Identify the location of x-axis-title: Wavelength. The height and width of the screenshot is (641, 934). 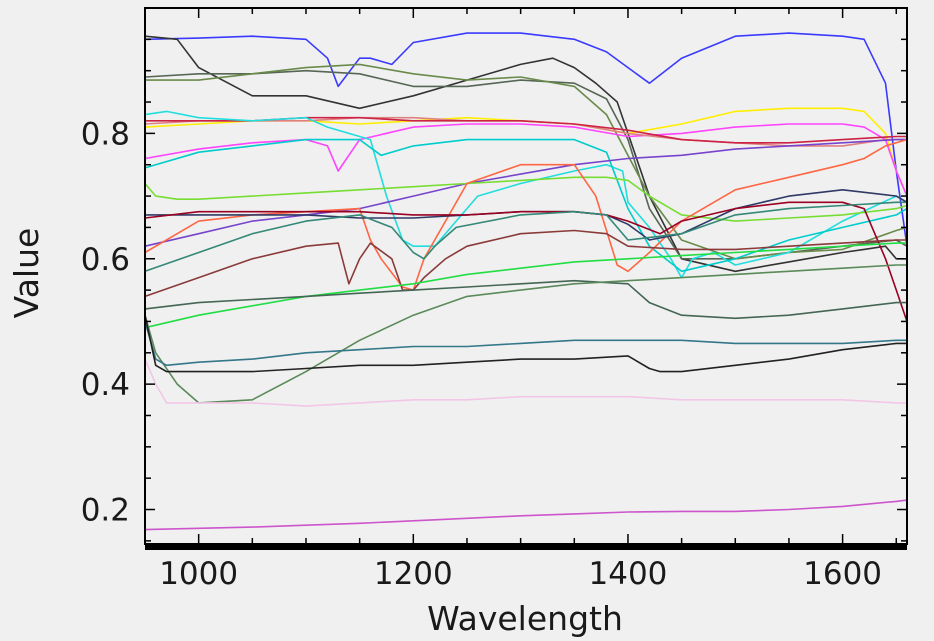
(525, 618).